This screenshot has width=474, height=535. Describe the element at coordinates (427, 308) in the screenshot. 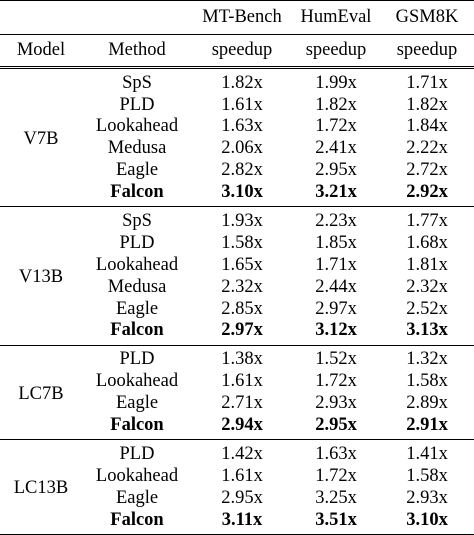

I see `speedup-value-gsm8k: 2.52x` at that location.